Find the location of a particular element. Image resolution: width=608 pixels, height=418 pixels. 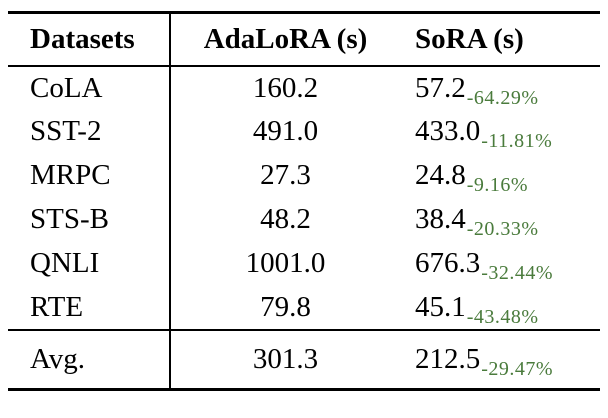

table-row: STS-B 48.2 38.4-20.33% is located at coordinates (304, 219).